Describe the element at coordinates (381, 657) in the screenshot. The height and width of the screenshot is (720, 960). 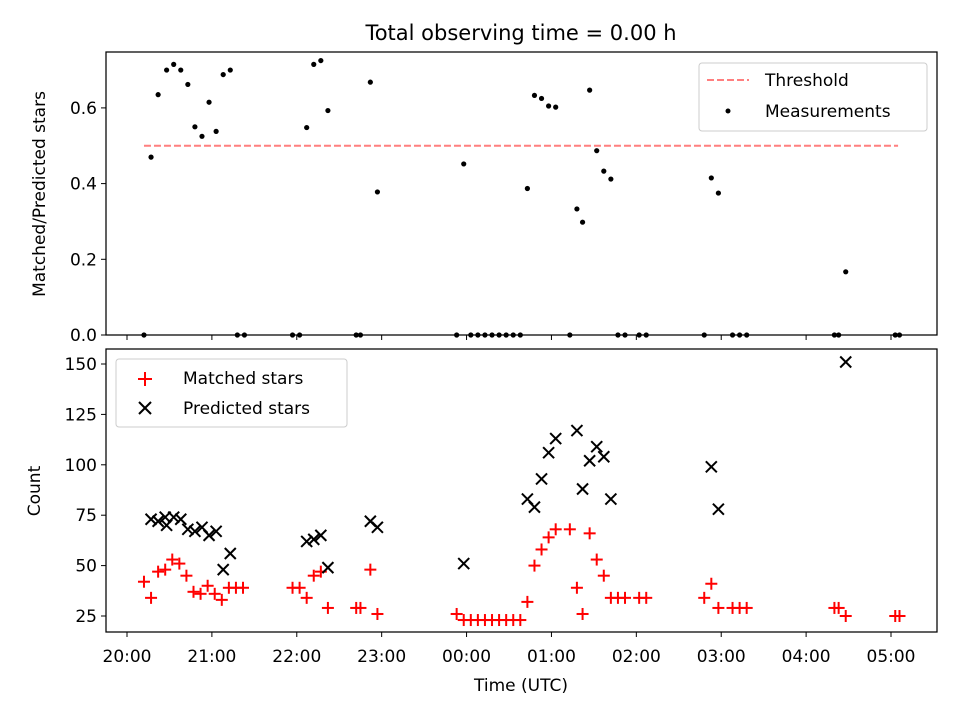
I see `count-x-tick-label: 23:00` at that location.